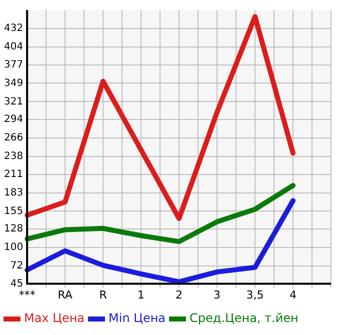 The height and width of the screenshot is (335, 345). Describe the element at coordinates (65, 295) in the screenshot. I see `x-tick-label: RA` at that location.